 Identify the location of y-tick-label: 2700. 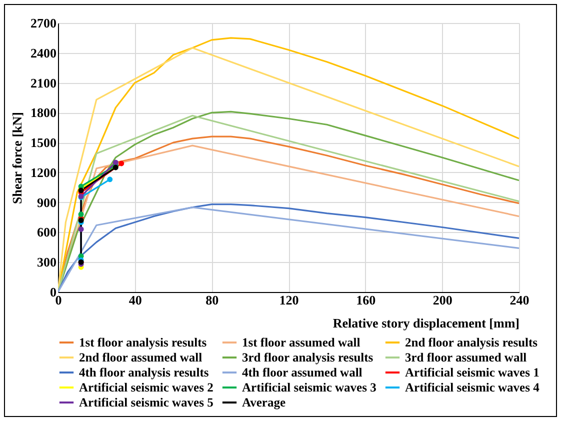
(43, 23).